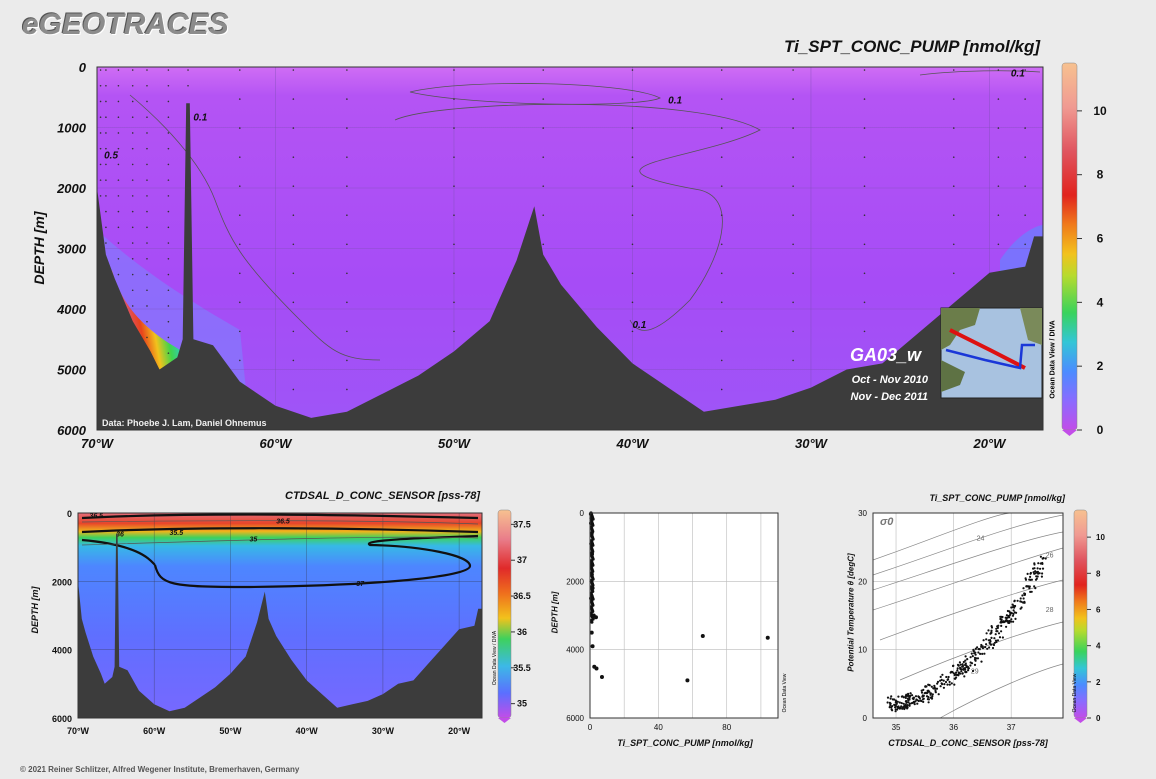 The height and width of the screenshot is (779, 1156). Describe the element at coordinates (1100, 537) in the screenshot. I see `ts-colorbar-tick-label: 10` at that location.